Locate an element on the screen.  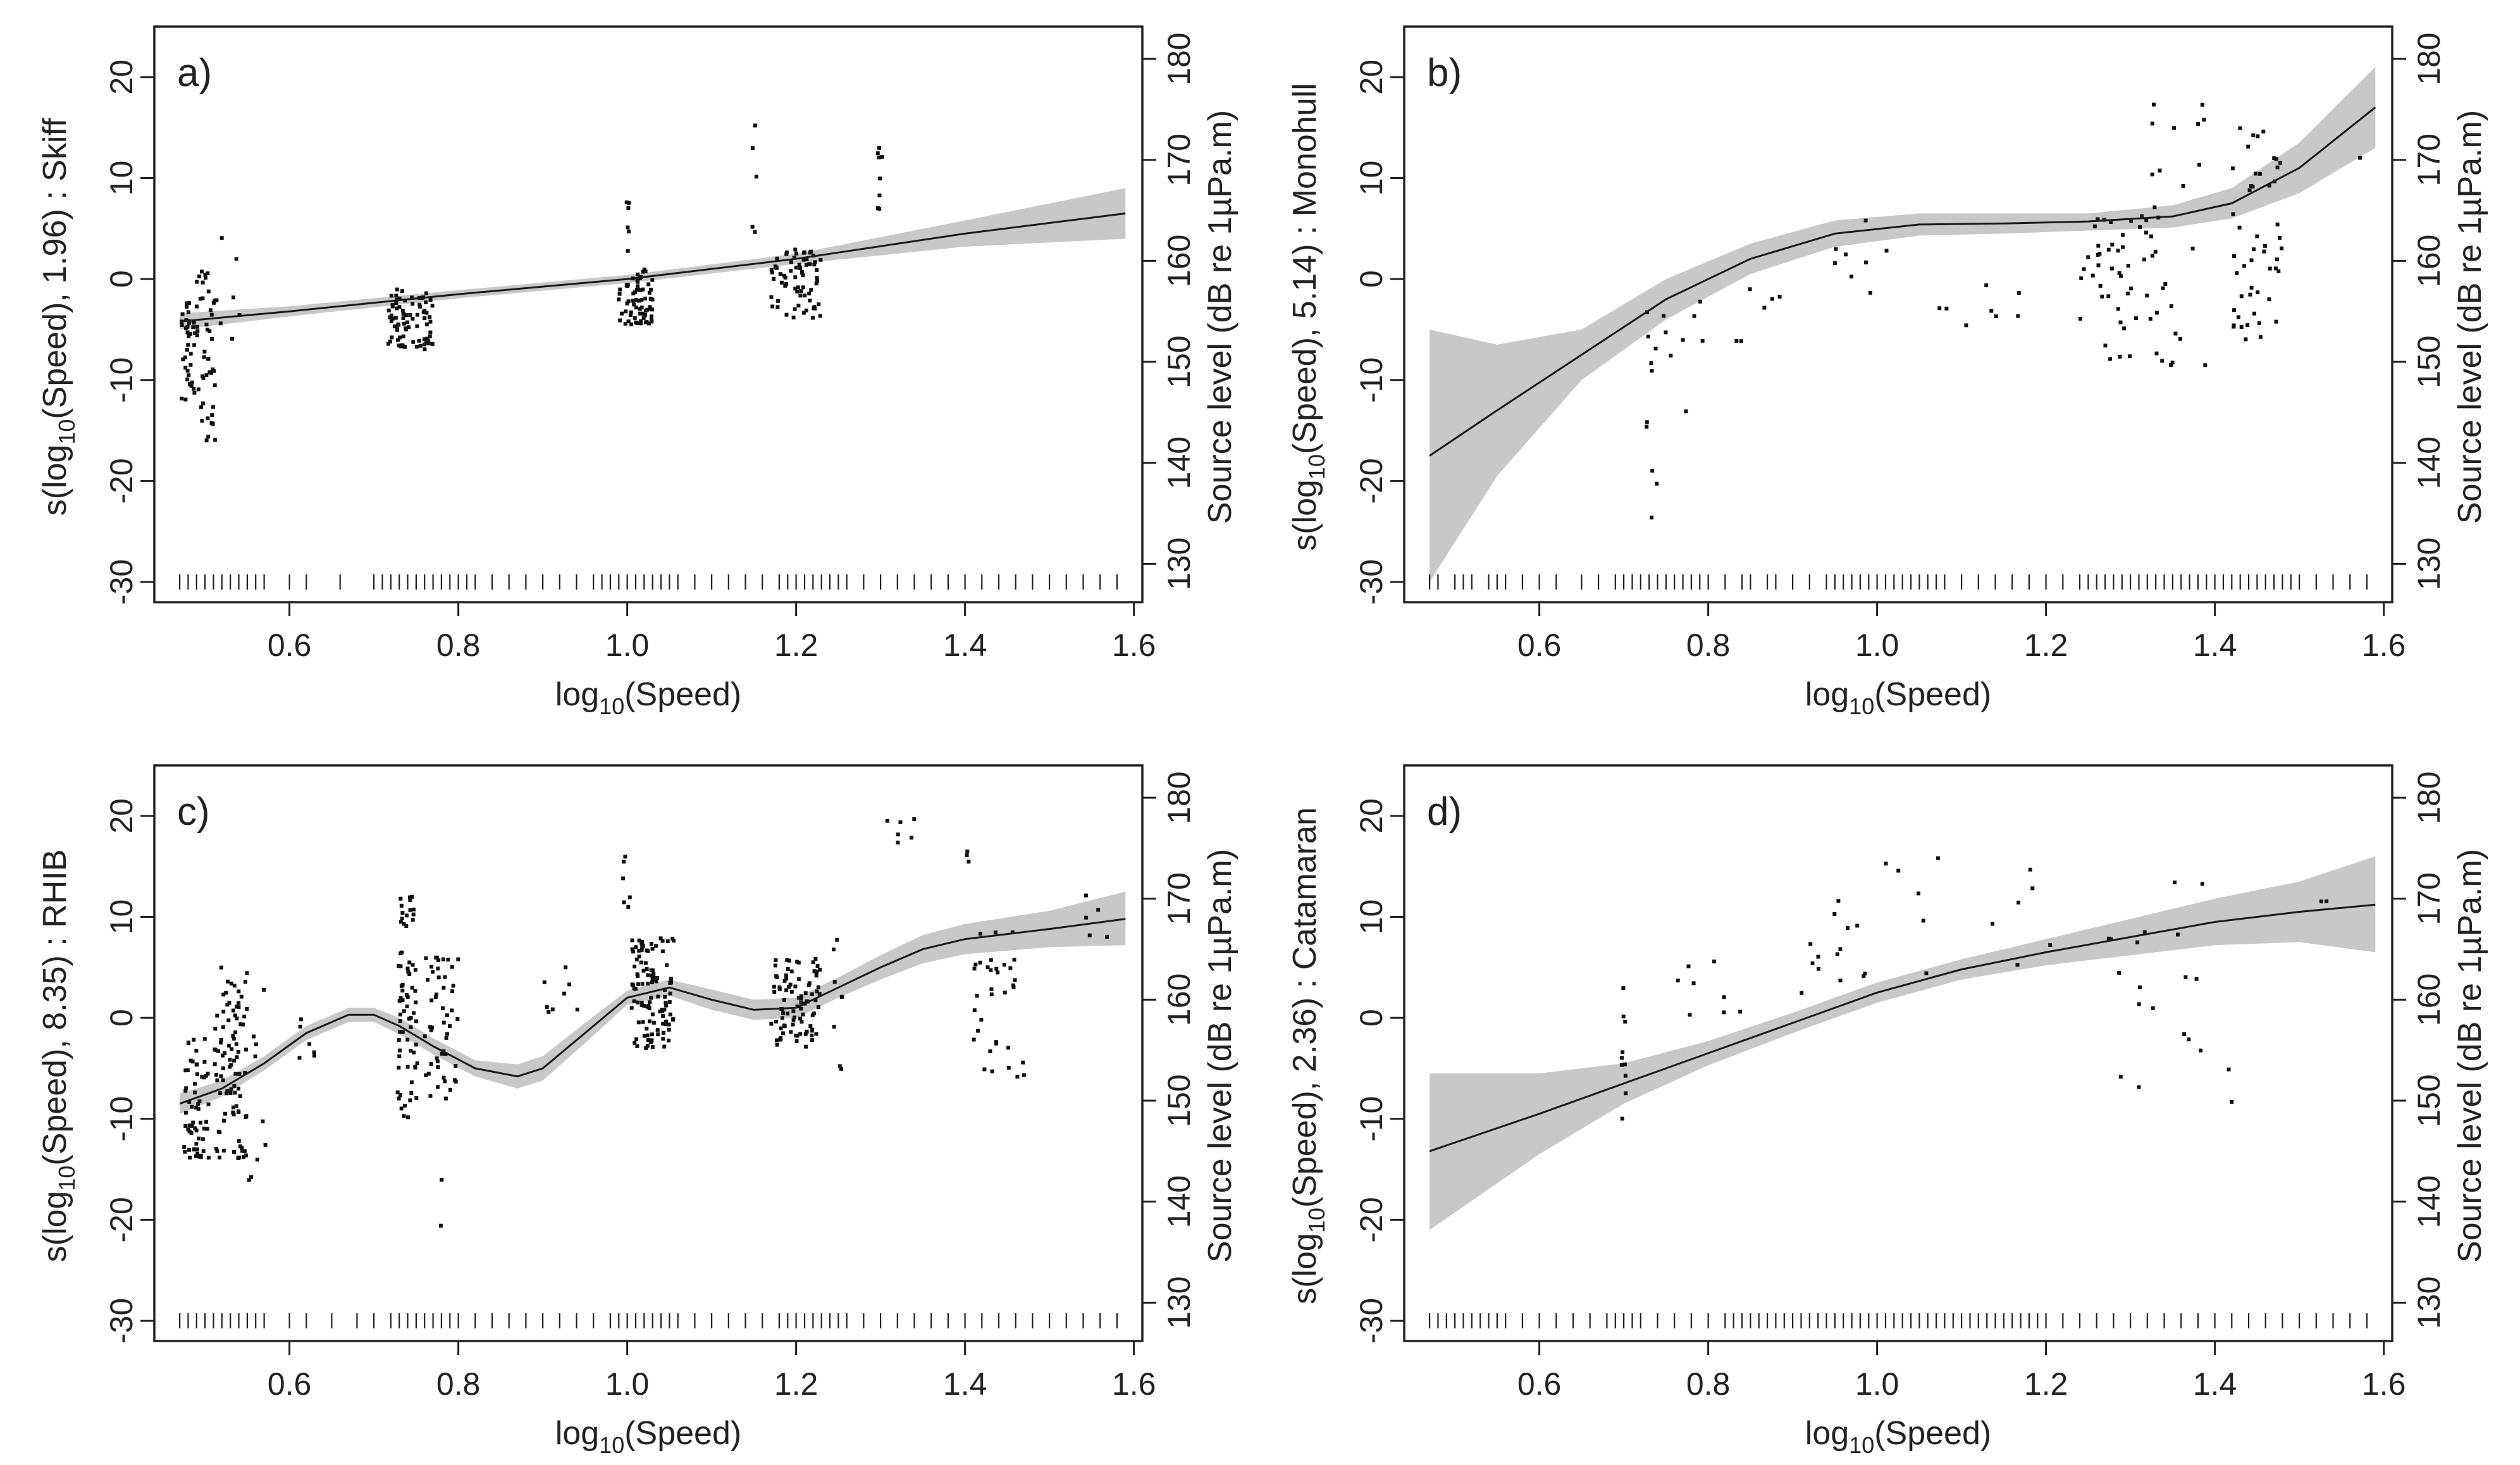
y-axis-title: s(log10(Speed), 1.96) : Skiff is located at coordinates (58, 317).